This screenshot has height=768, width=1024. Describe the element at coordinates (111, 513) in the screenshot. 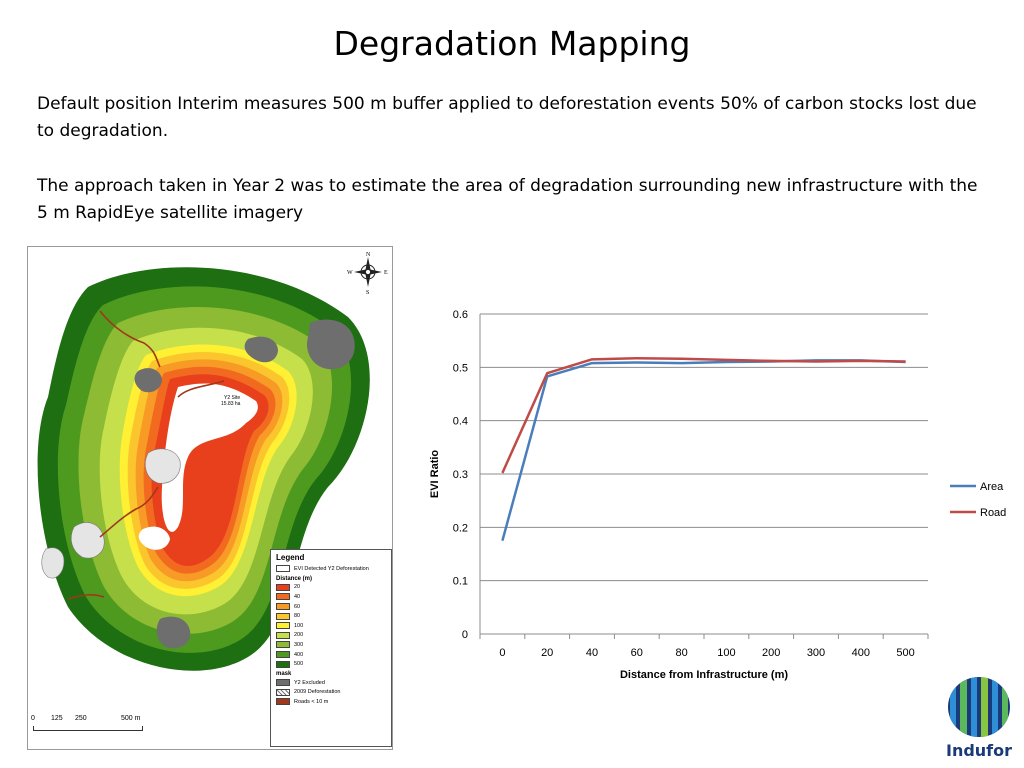

I see `hatched-deforestation` at that location.